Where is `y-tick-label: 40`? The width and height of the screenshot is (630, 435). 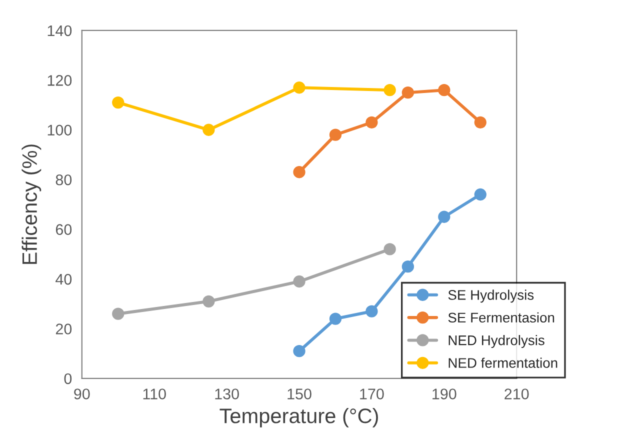
y-tick-label: 40 is located at coordinates (64, 279).